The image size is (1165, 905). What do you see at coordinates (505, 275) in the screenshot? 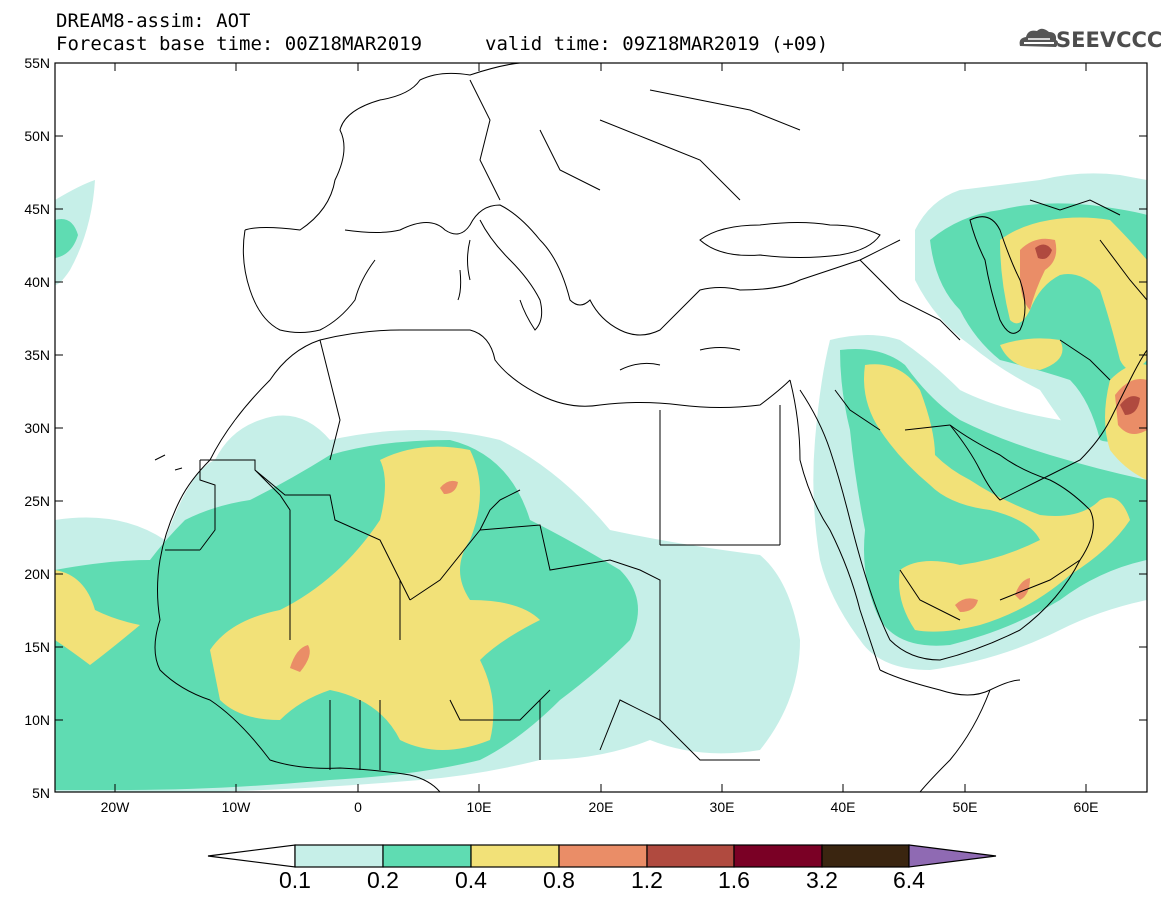
I see `coastline-italy` at bounding box center [505, 275].